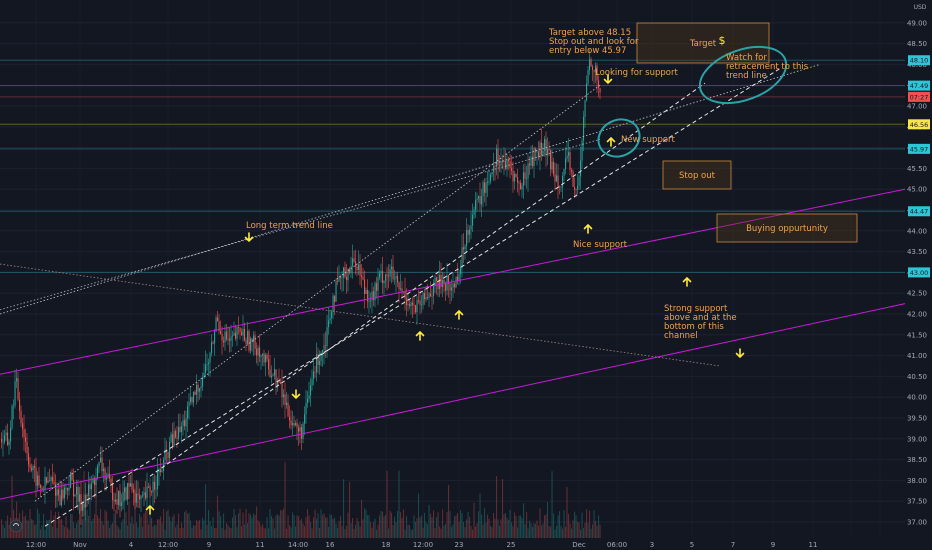  I want to click on x-tick-label: 9, so click(209, 545).